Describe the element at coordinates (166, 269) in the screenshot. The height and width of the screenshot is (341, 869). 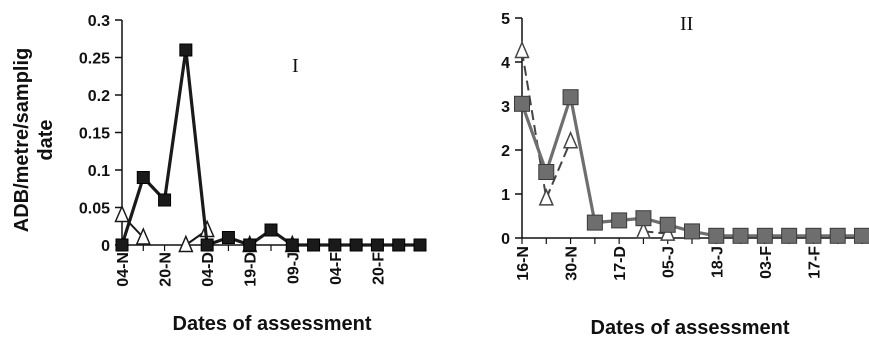
I see `x-tick-label: 20-N` at that location.